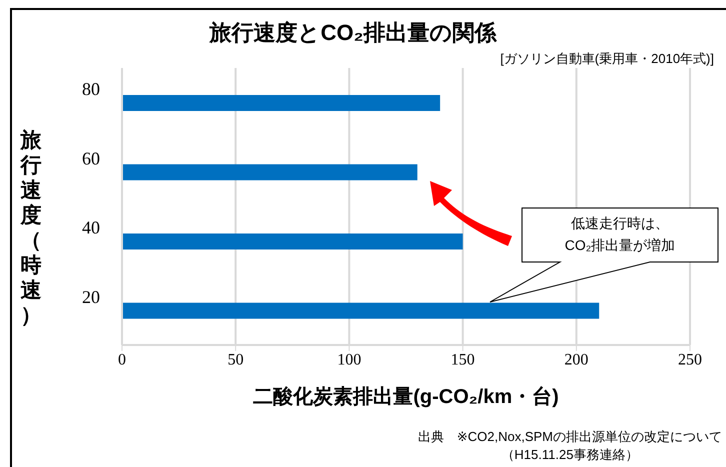 This screenshot has width=726, height=467. What do you see at coordinates (690, 359) in the screenshot?
I see `x-tick-label: 250` at bounding box center [690, 359].